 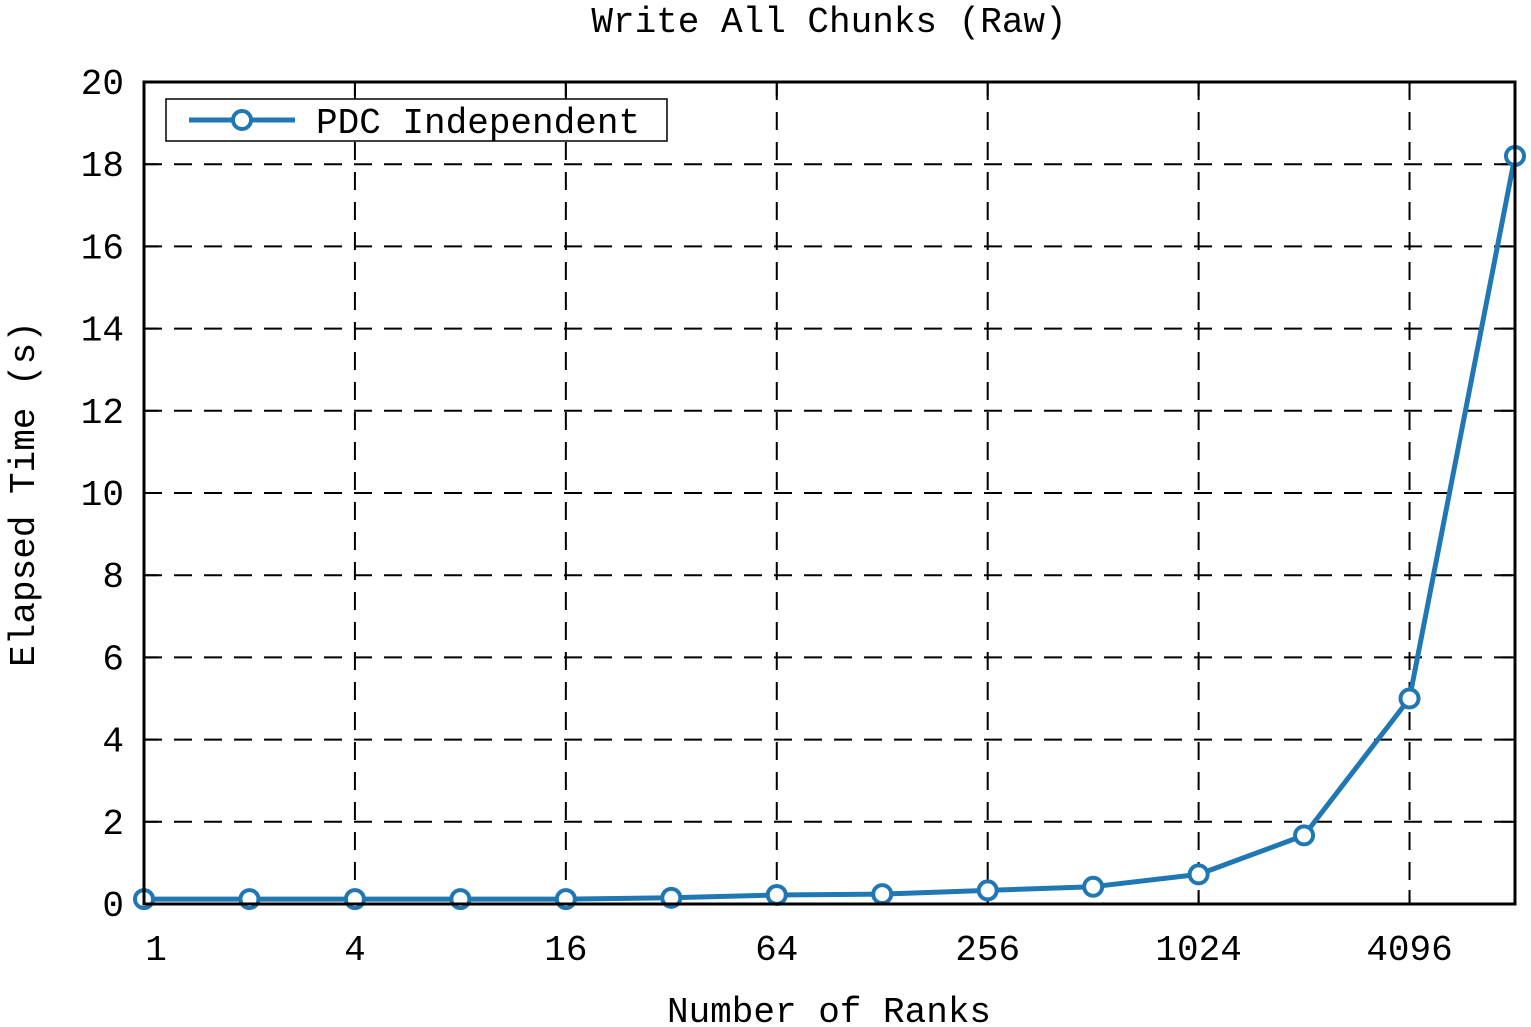 I want to click on y-tick-label: 2, so click(x=113, y=824).